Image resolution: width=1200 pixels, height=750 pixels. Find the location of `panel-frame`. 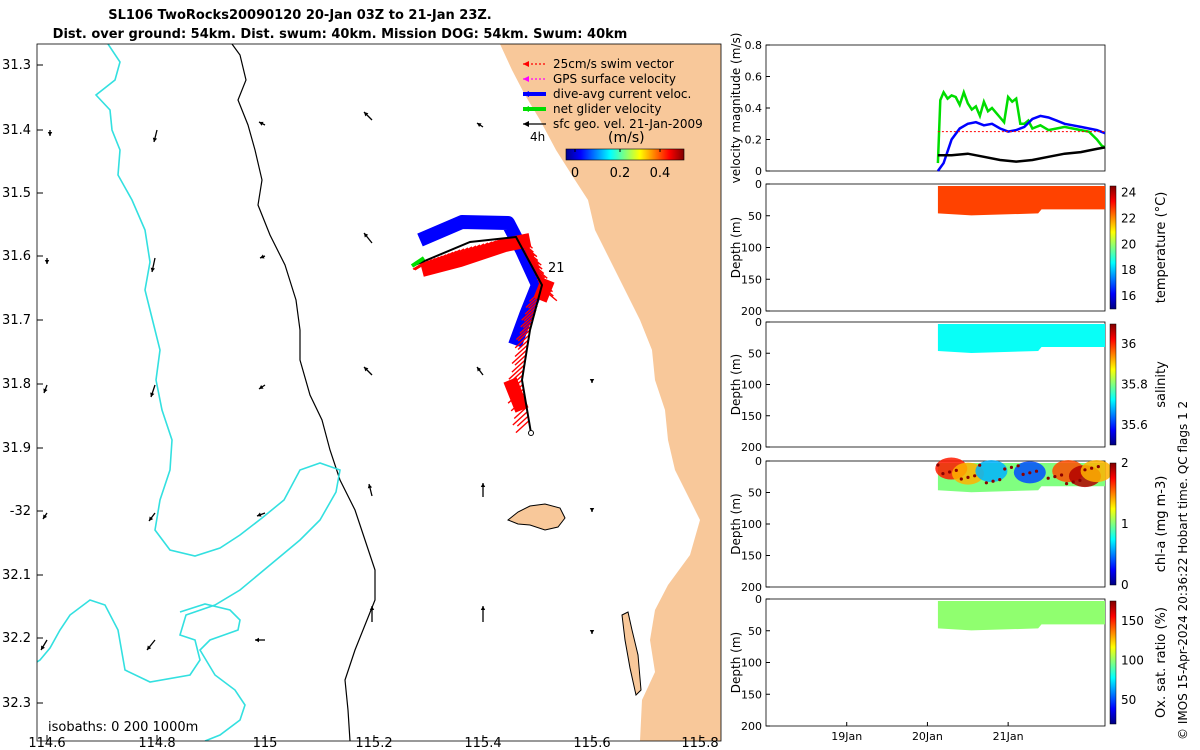

panel-frame is located at coordinates (935, 108).